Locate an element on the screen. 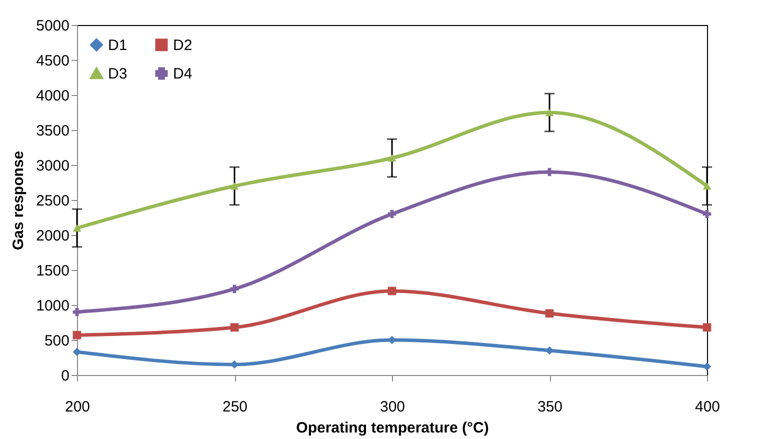 The image size is (760, 439). x-axis-title: Operating temperature (°C) is located at coordinates (392, 428).